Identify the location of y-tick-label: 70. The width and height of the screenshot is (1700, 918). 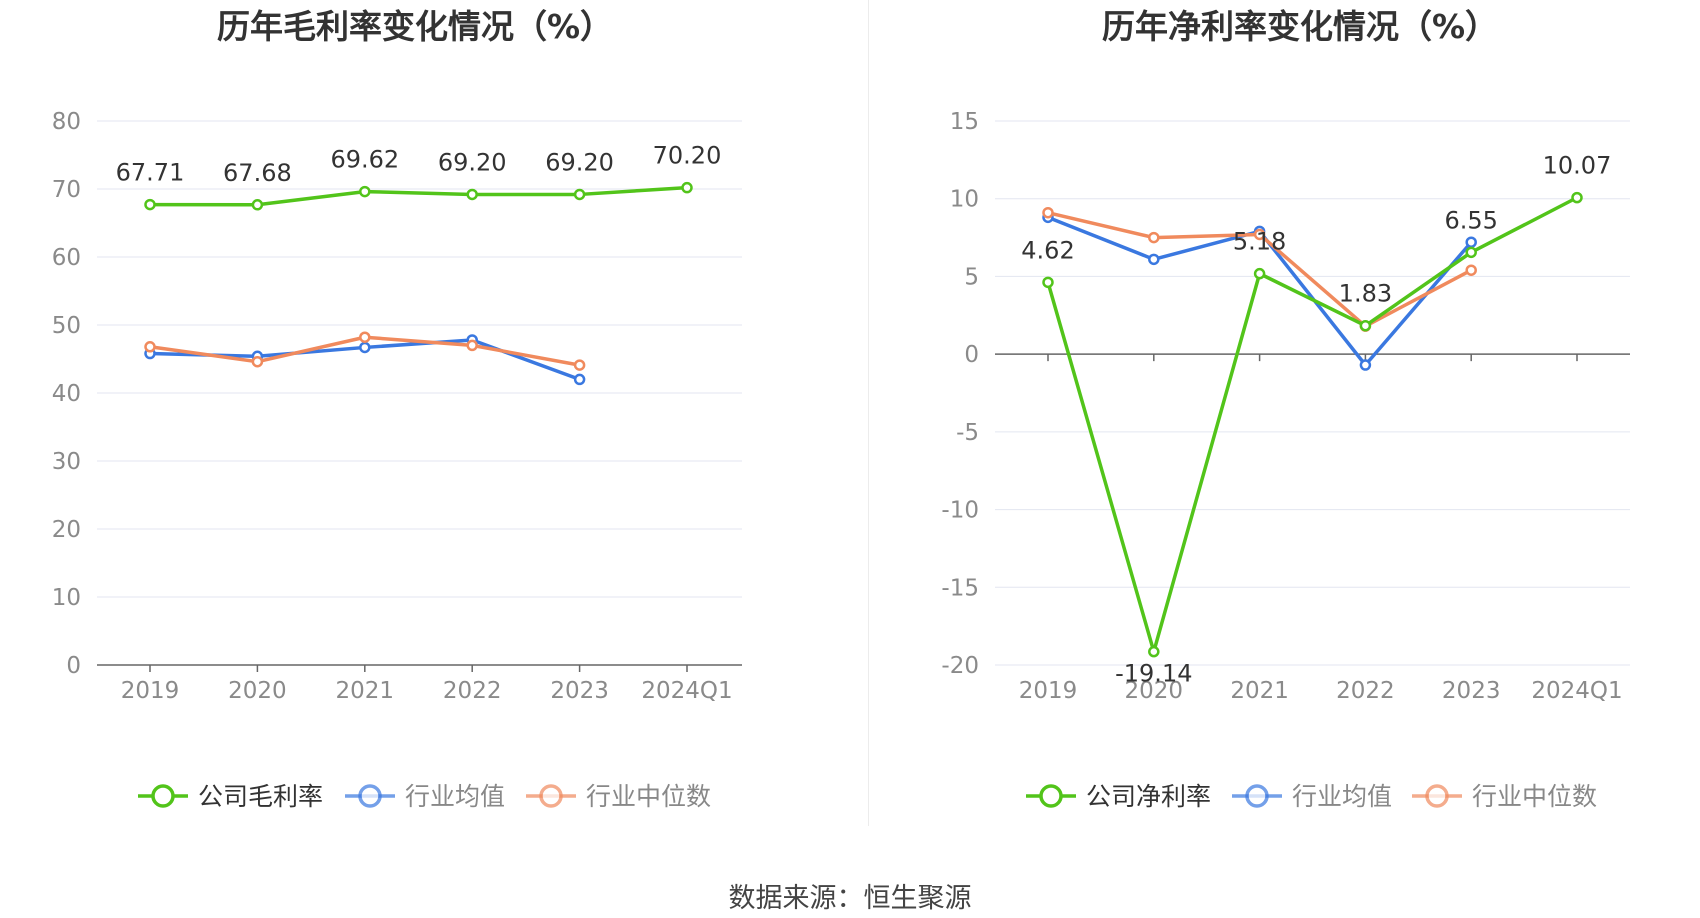
(66, 190).